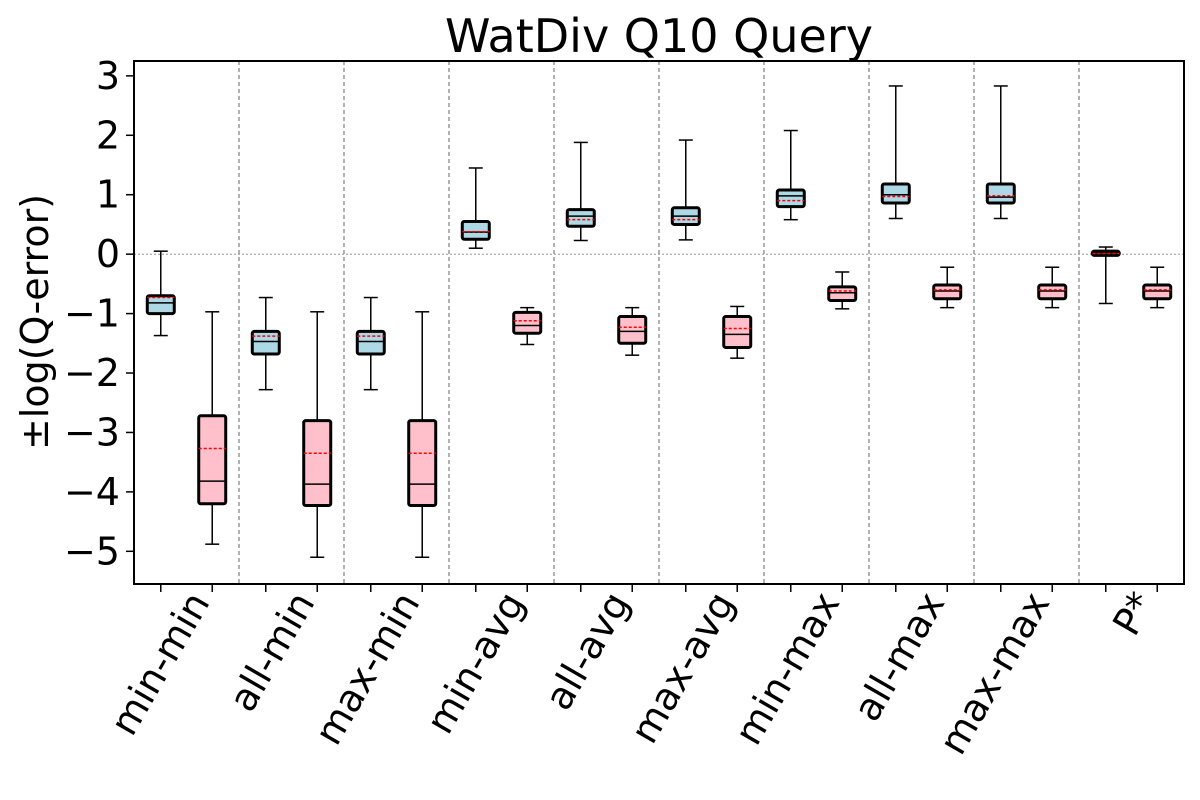 This screenshot has width=1200, height=800. What do you see at coordinates (108, 135) in the screenshot?
I see `y-tick-label: 2` at bounding box center [108, 135].